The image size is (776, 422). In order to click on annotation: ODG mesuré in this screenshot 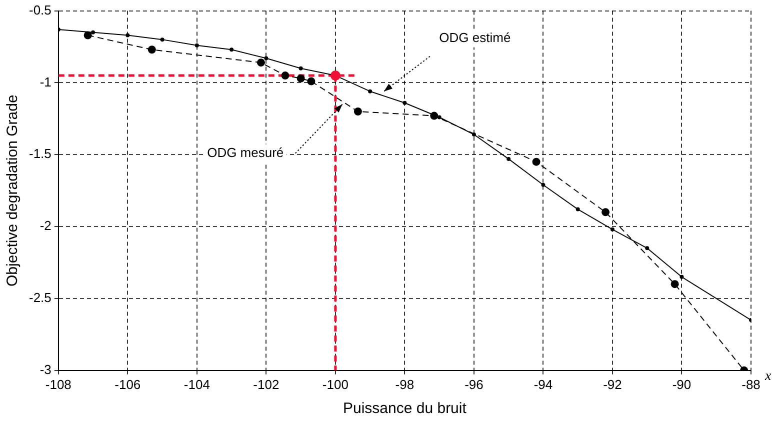, I will do `click(245, 152)`.